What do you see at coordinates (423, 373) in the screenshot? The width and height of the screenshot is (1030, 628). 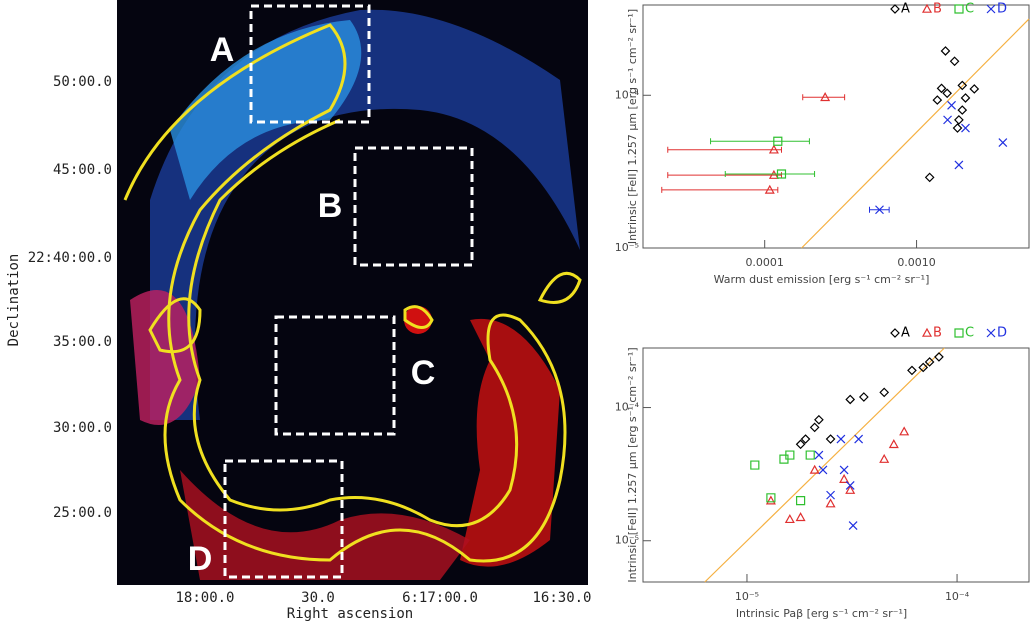 I see `region-label: C` at bounding box center [423, 373].